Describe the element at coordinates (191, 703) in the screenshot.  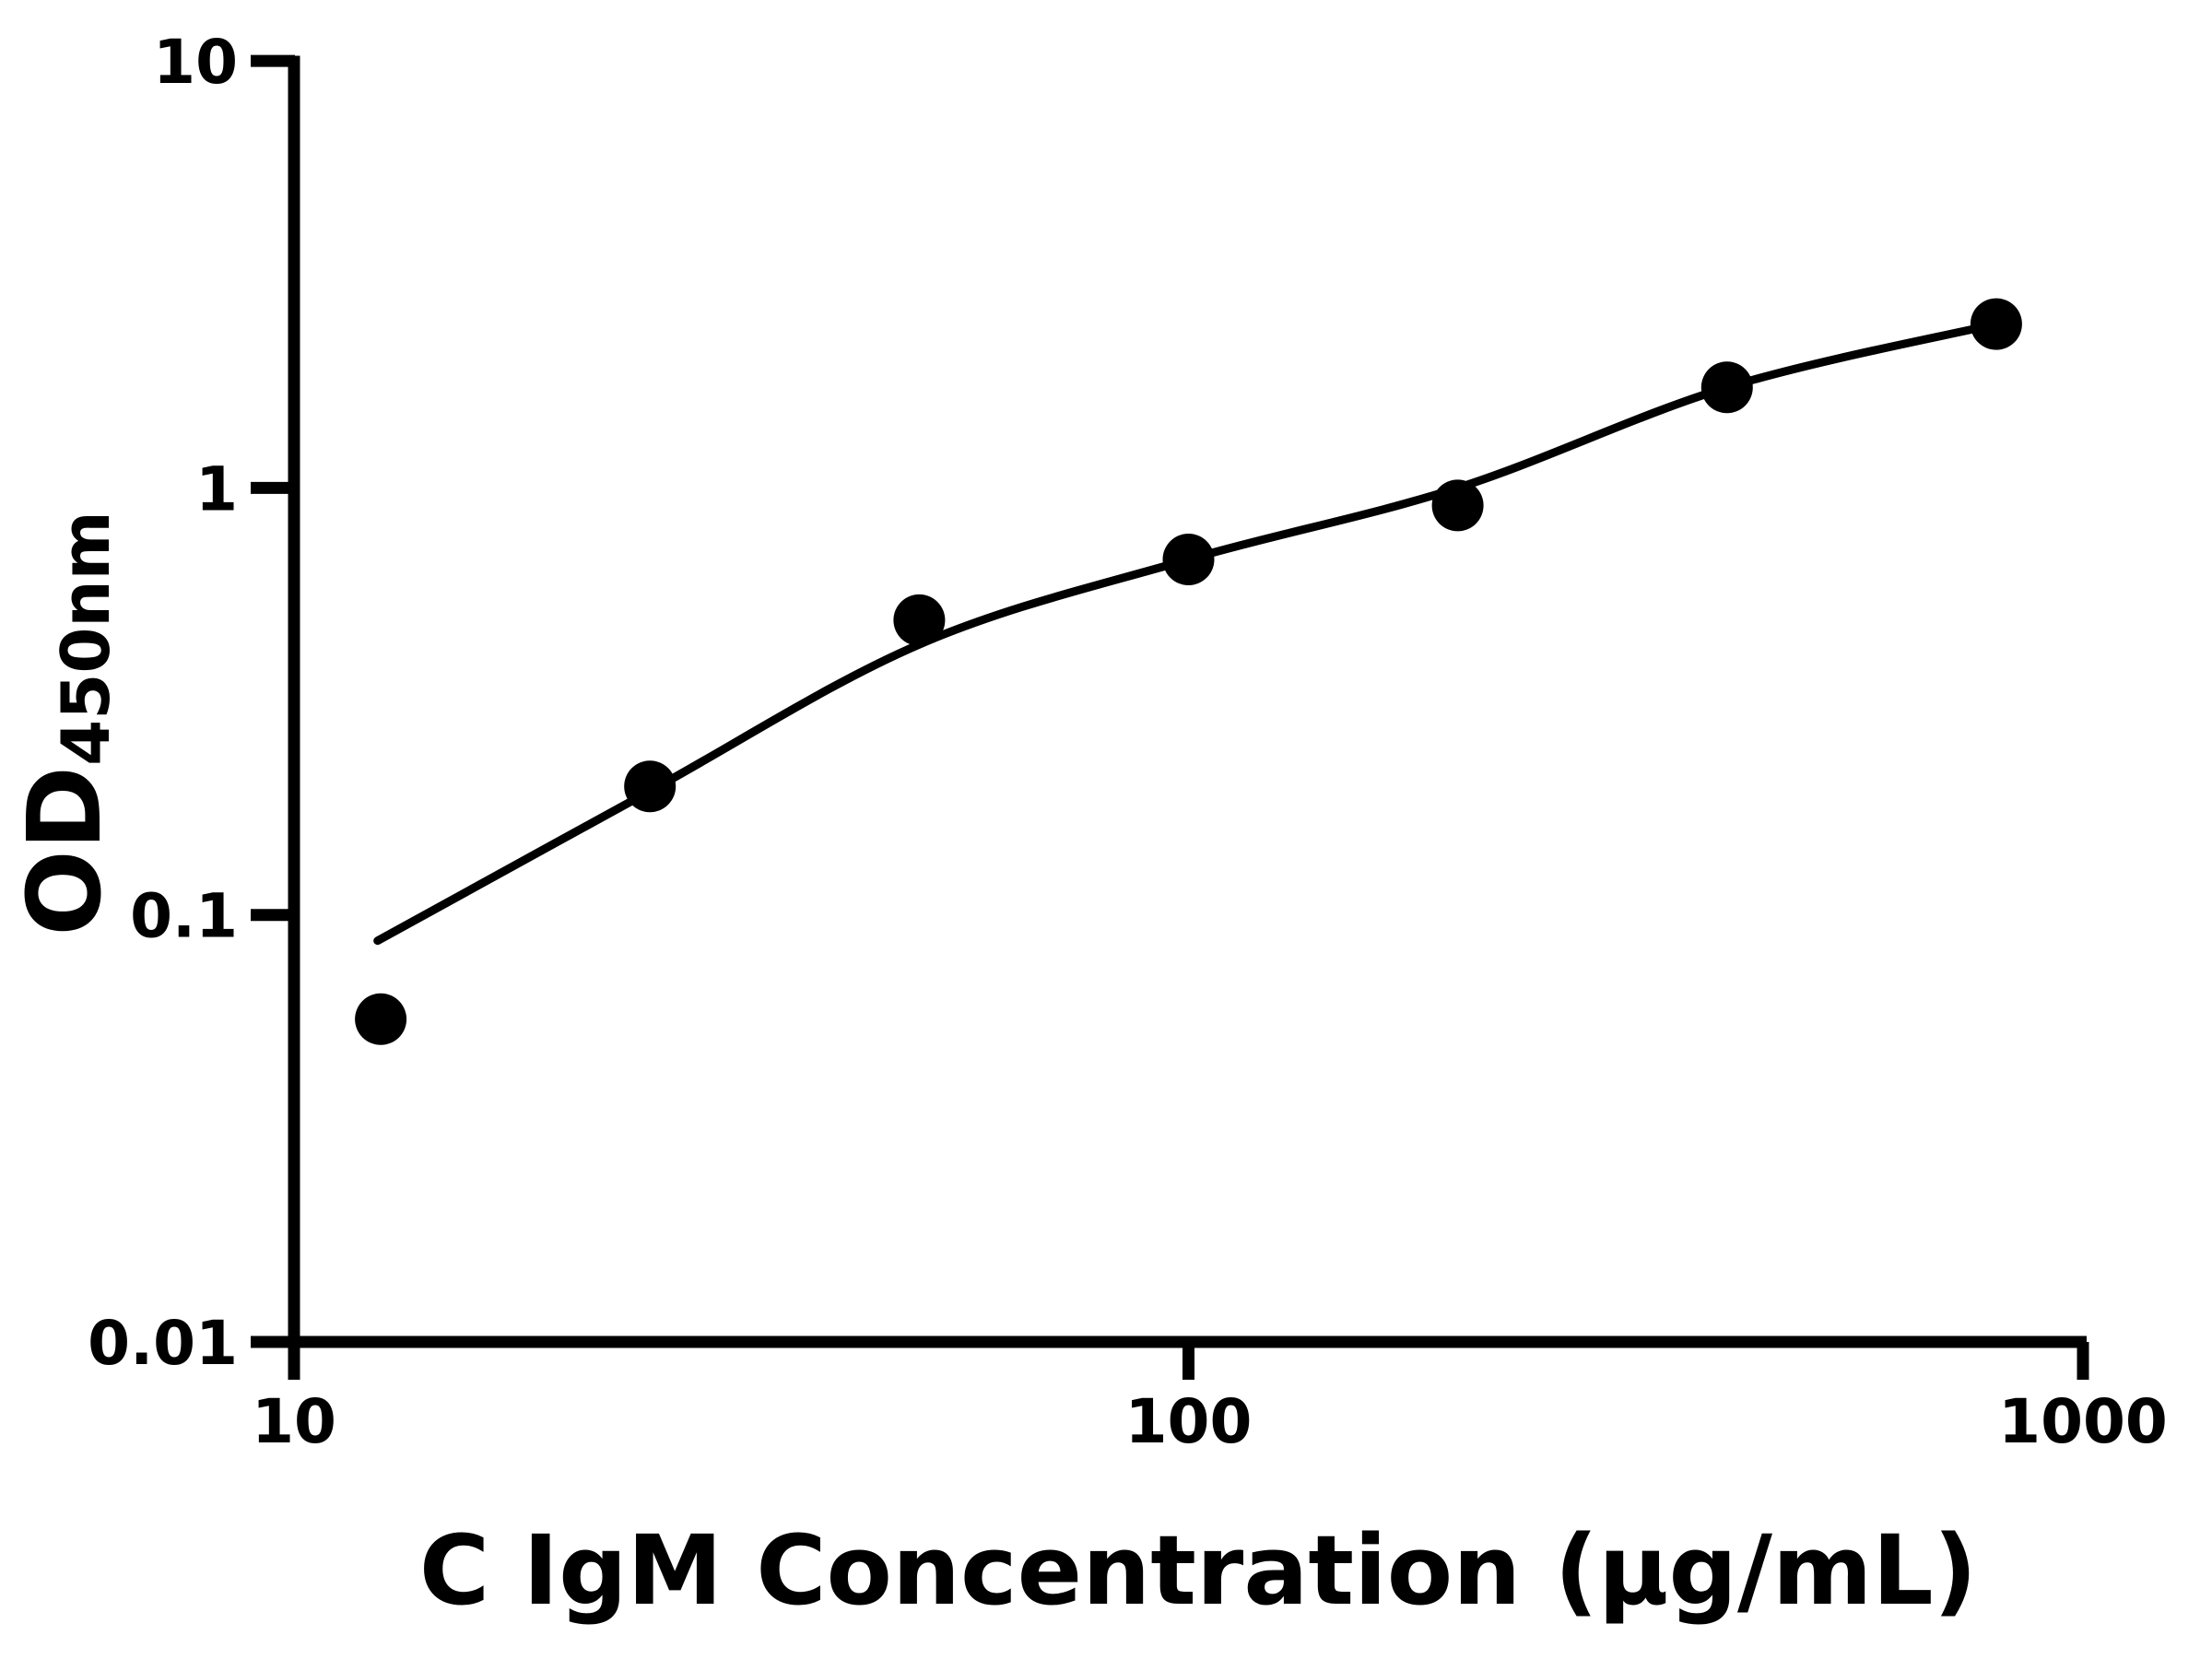
I see `y-axis-ticks: 10 1 0.1 0.01` at that location.